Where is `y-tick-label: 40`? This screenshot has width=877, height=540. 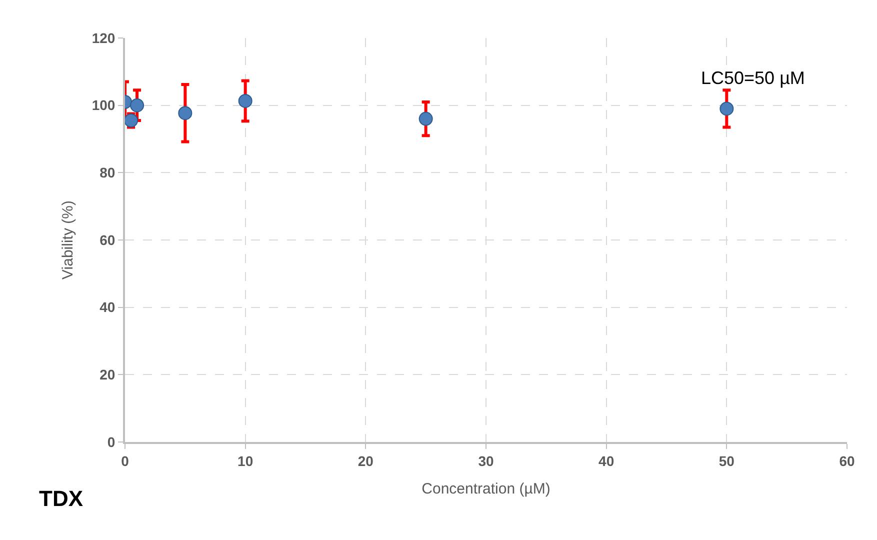
y-tick-label: 40 is located at coordinates (108, 307).